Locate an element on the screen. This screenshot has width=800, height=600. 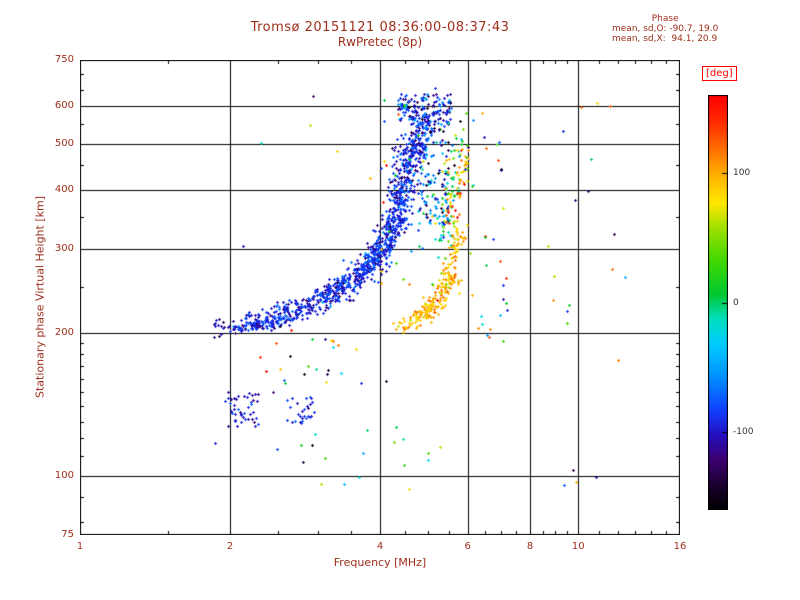
colorbar-tick-label: 0 is located at coordinates (736, 303).